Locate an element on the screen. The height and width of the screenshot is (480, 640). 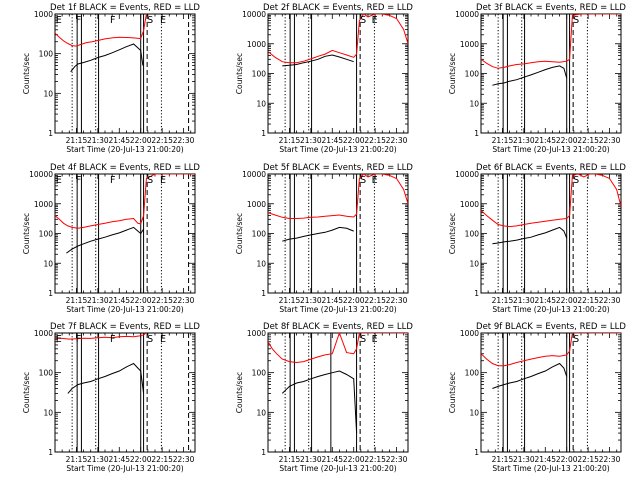
y-tick-label: 1000 is located at coordinates (256, 44).